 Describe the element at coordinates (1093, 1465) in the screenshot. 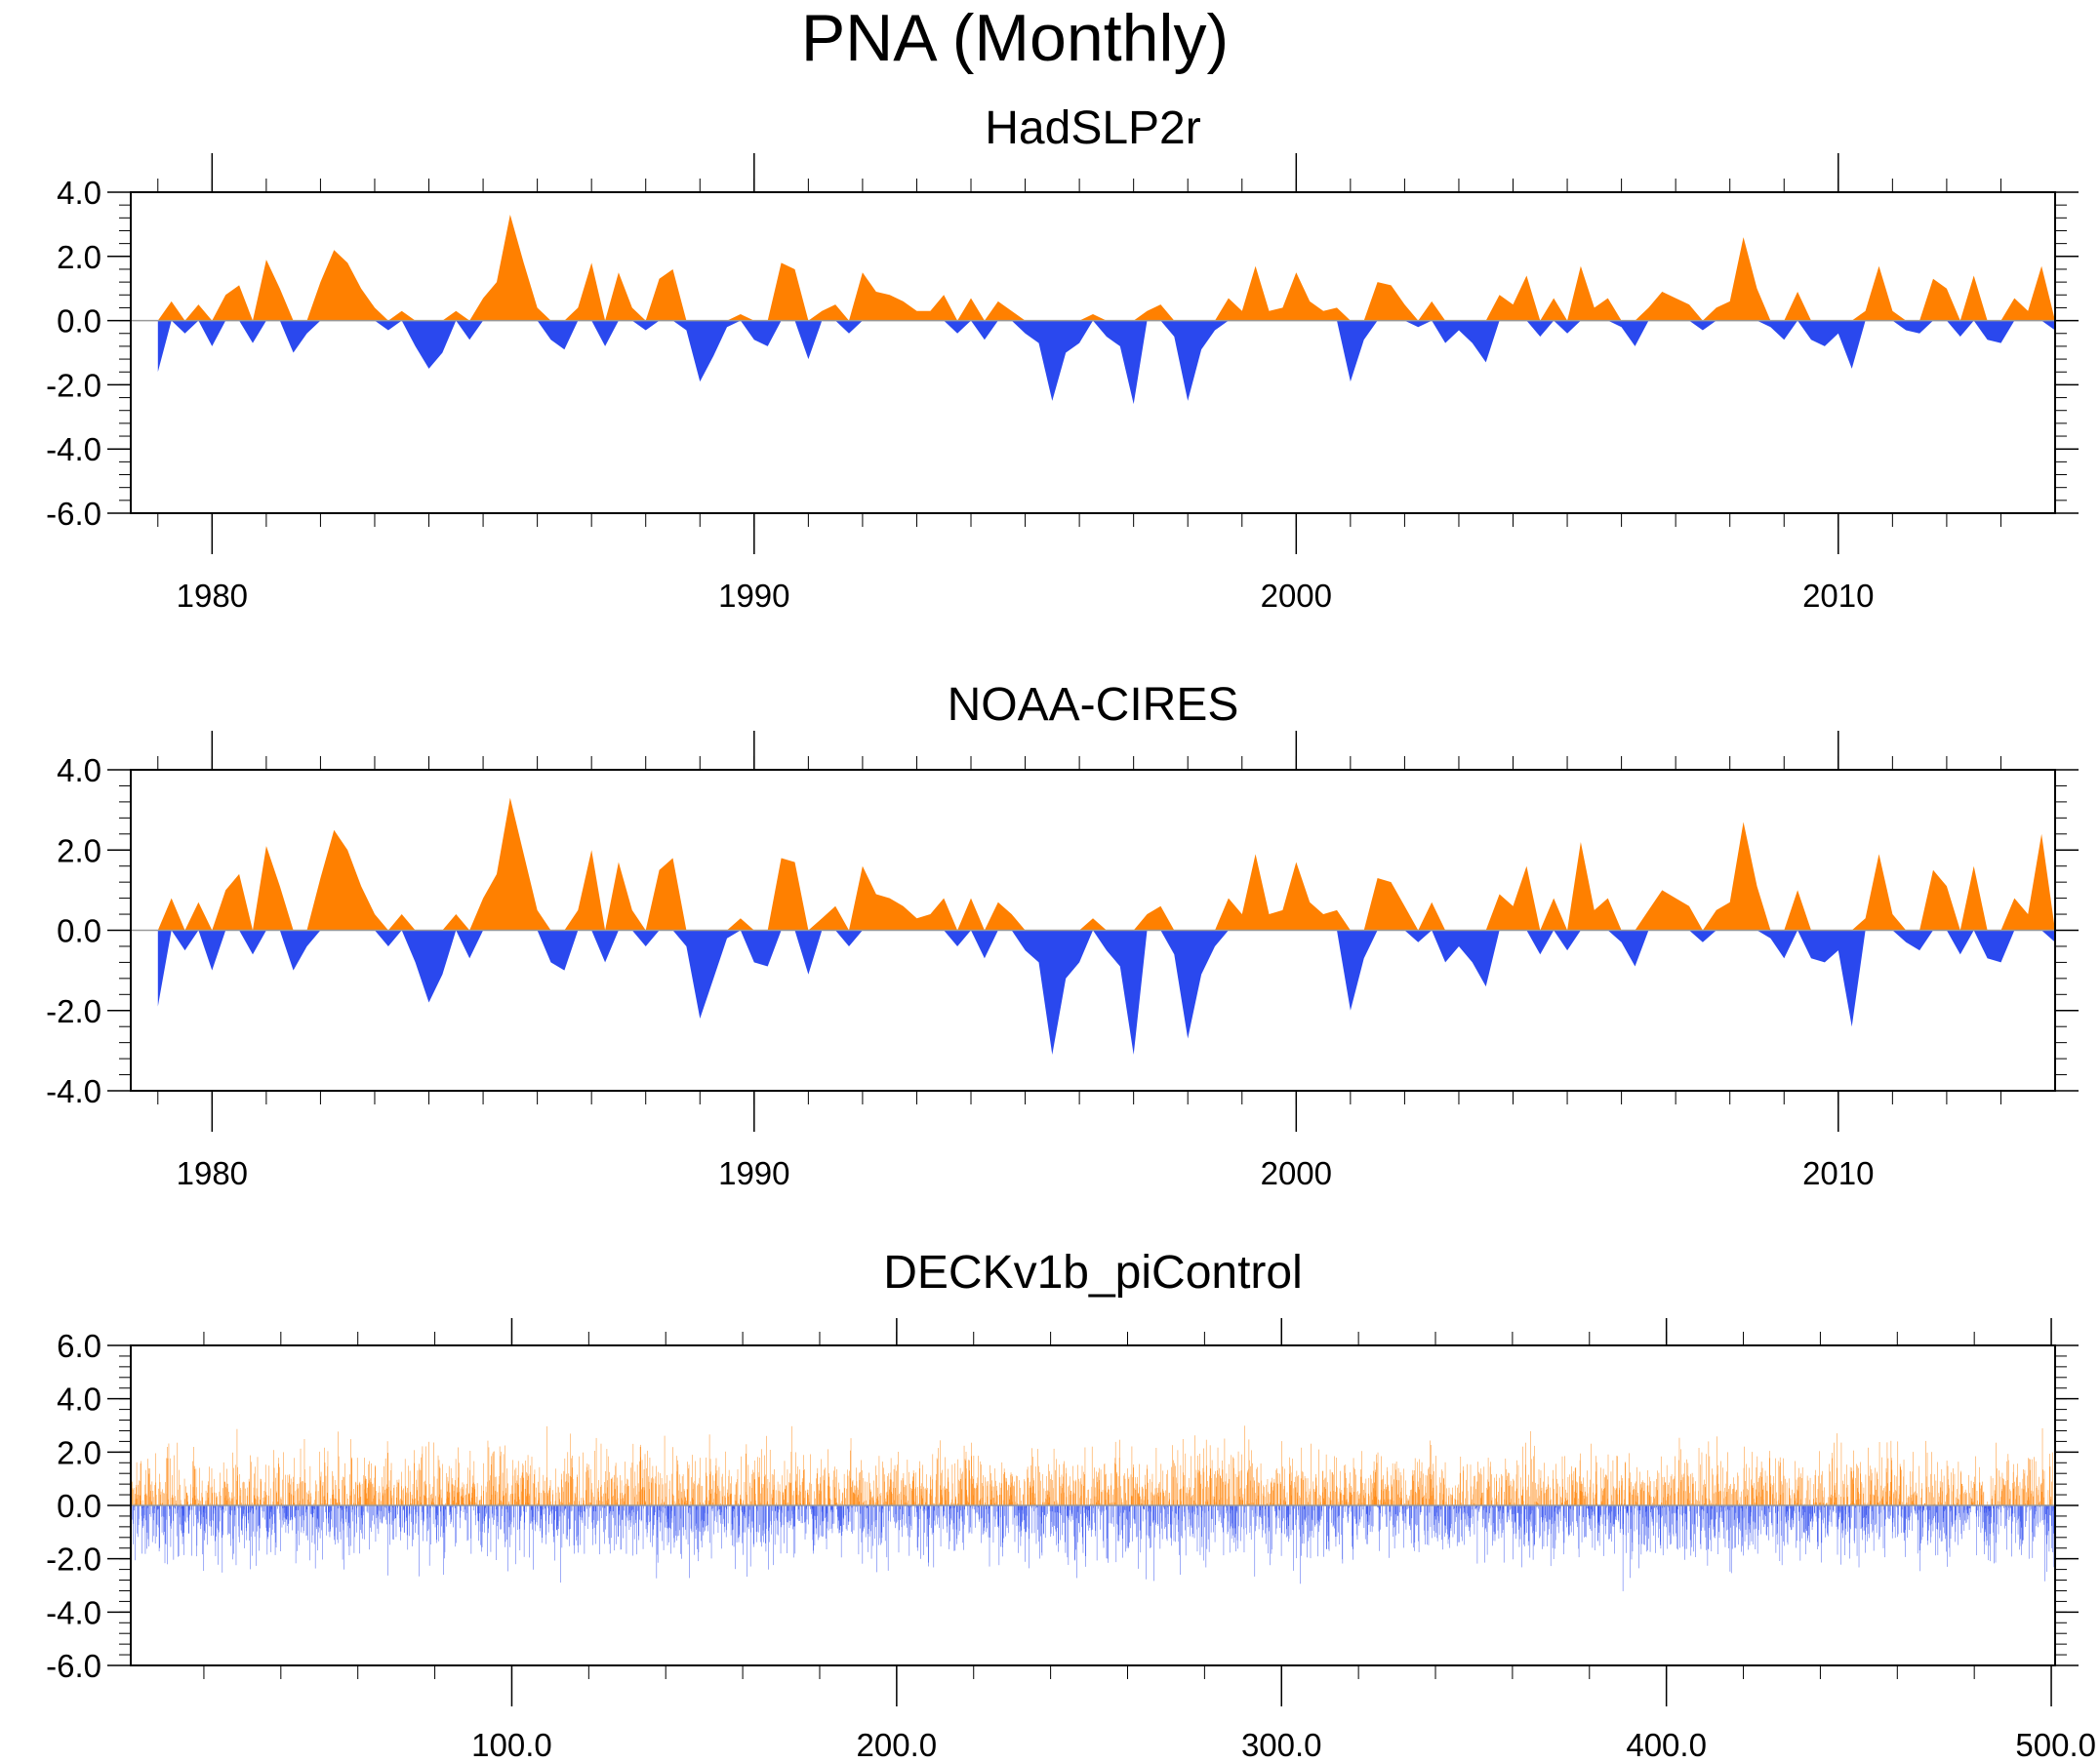

I see `positive-bars` at that location.